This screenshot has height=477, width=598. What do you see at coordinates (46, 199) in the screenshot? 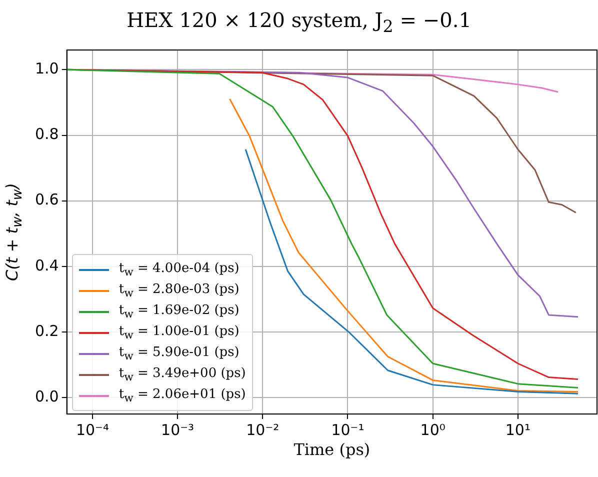
I see `y-tick-label: 0.6` at bounding box center [46, 199].